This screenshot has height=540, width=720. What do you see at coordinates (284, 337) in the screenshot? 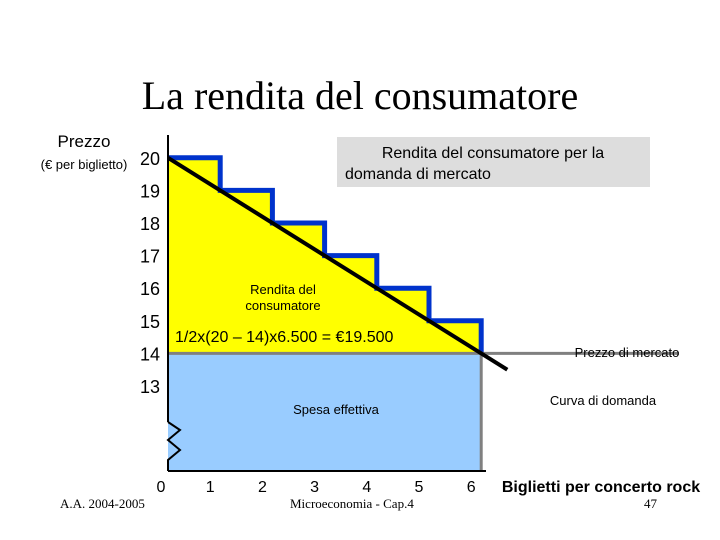
I see `surplus-formula: 1/2x(20 – 14)x6.500 = €19.500` at bounding box center [284, 337].